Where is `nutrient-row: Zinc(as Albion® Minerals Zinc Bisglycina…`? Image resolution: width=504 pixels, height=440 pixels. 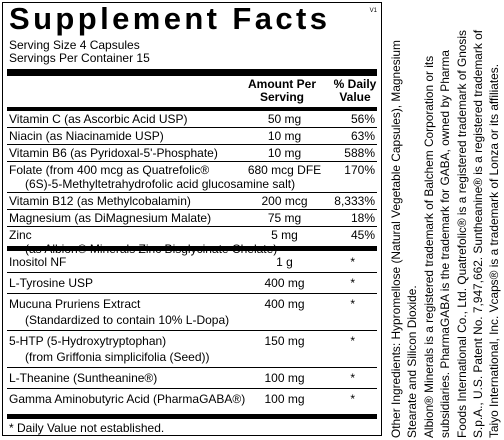
nutrient-row: Zinc(as Albion® Minerals Zinc Bisglycina… is located at coordinates (192, 241).